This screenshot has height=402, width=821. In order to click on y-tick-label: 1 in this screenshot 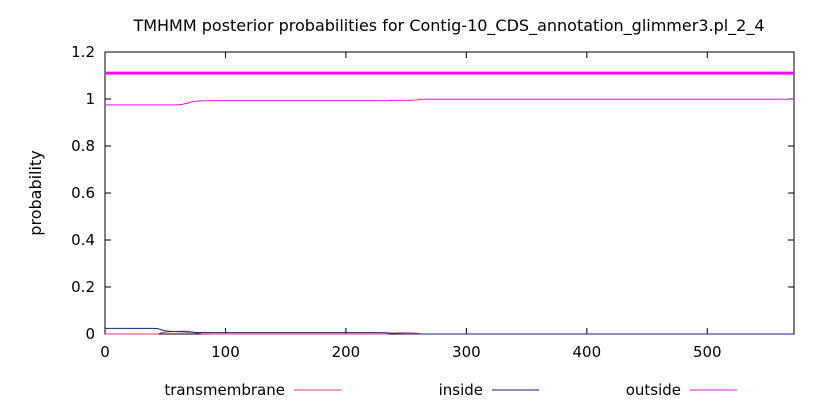, I will do `click(90, 99)`.